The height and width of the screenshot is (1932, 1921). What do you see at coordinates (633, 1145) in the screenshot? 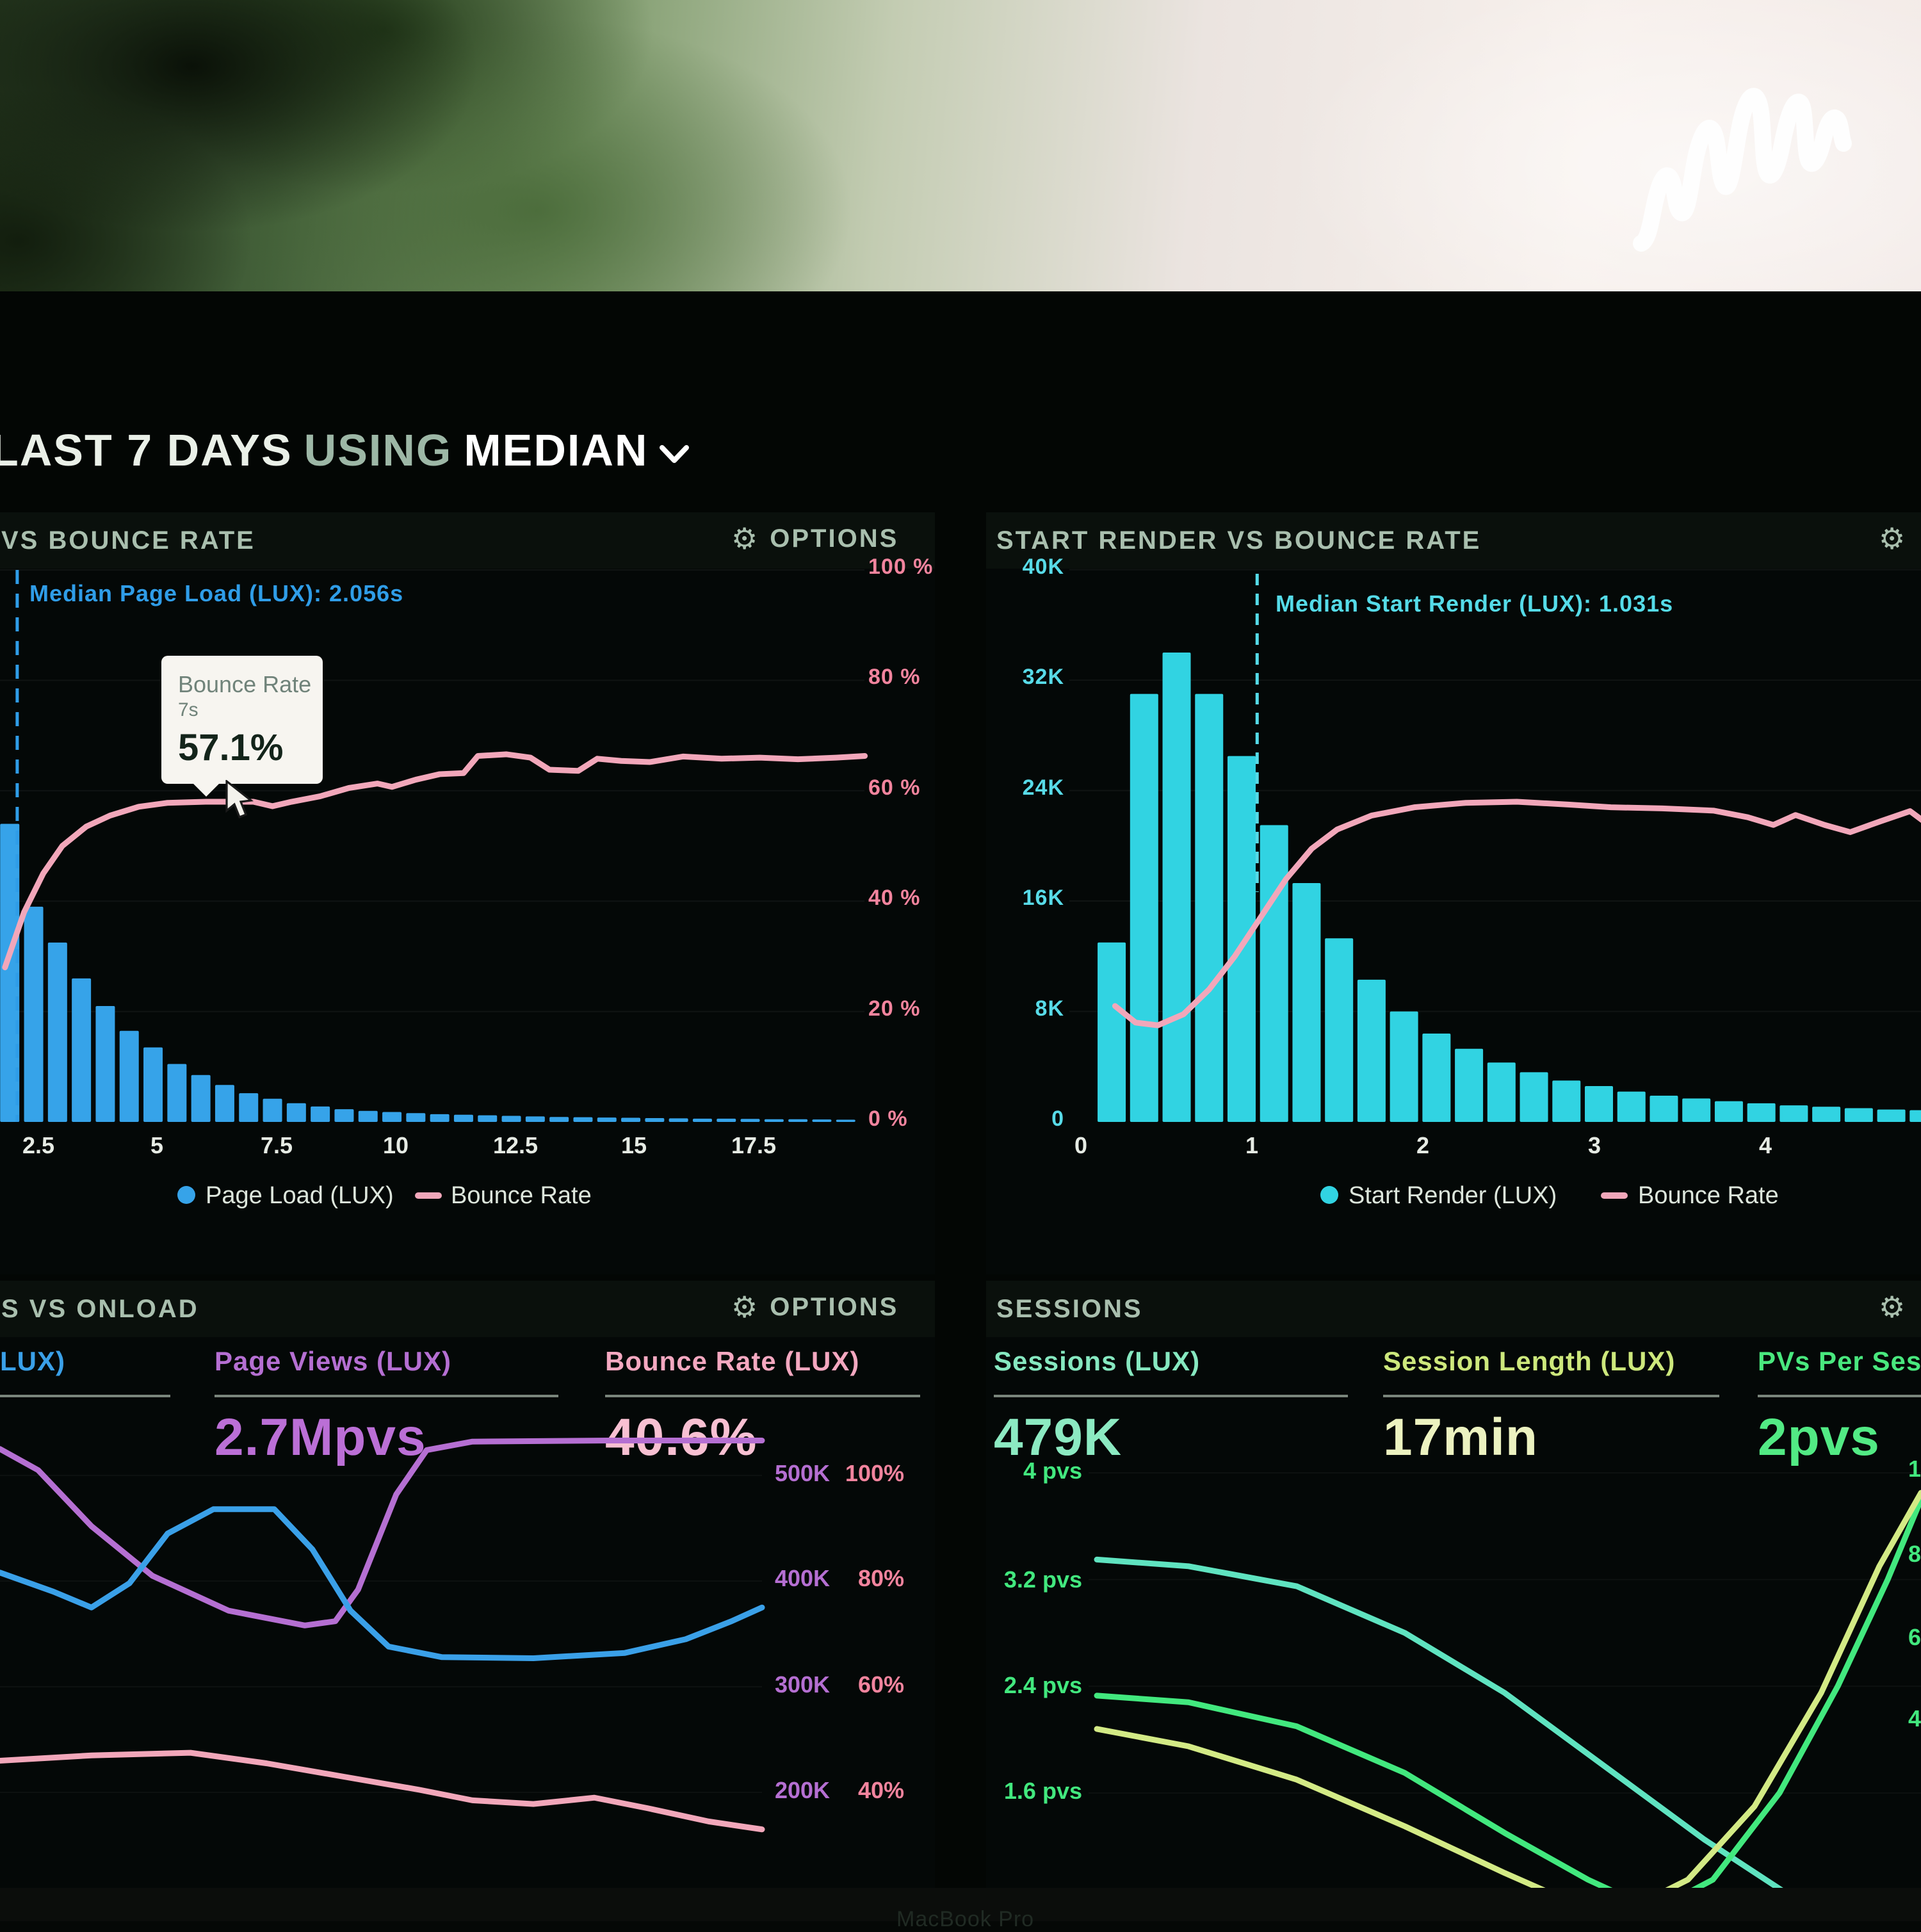
I see `x-axis-label: 15` at bounding box center [633, 1145].